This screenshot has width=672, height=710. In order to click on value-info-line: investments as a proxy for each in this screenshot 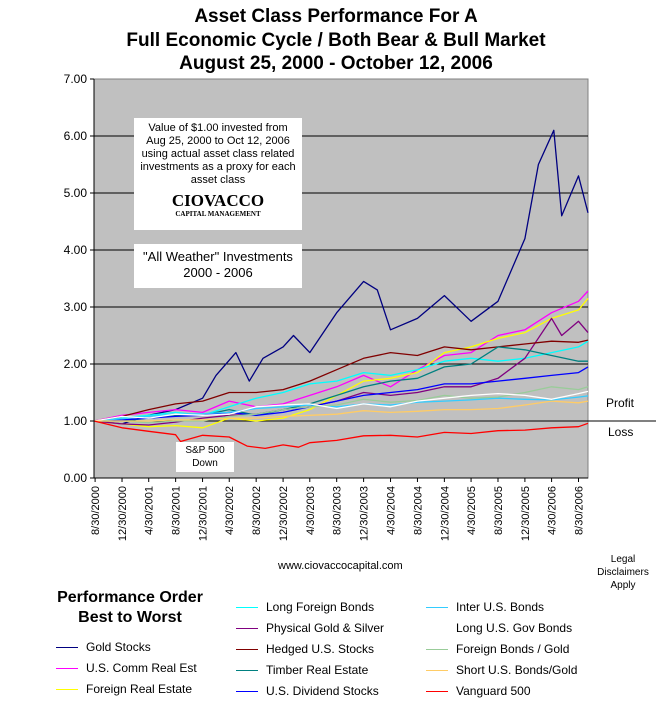, I will do `click(218, 167)`.